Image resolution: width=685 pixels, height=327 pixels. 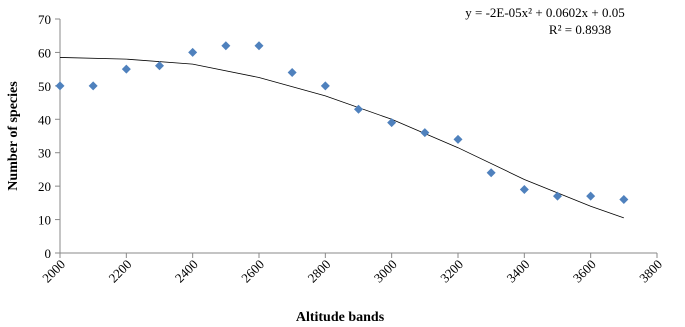 What do you see at coordinates (44, 86) in the screenshot?
I see `y-tick-label: 50` at bounding box center [44, 86].